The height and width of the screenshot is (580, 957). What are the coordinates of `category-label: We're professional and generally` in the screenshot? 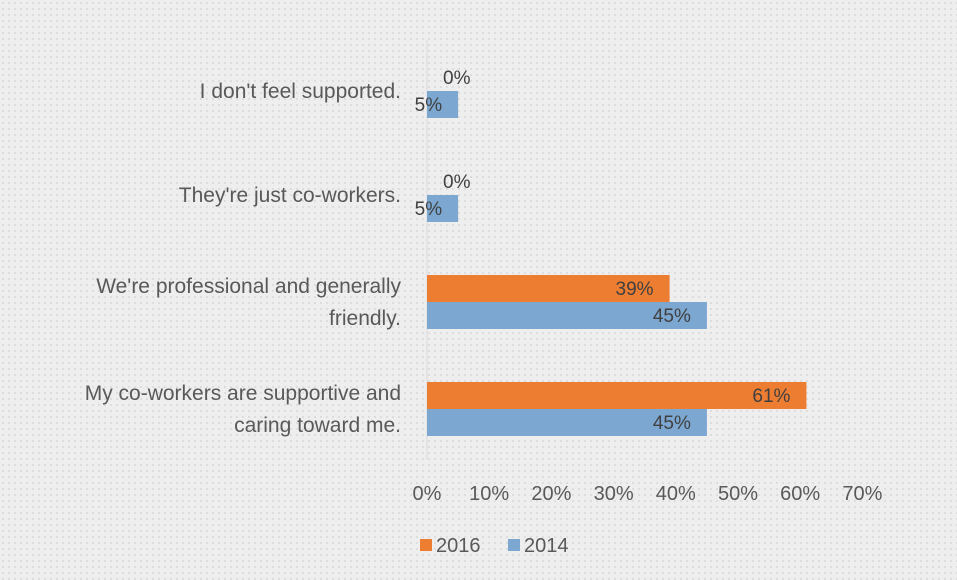 It's located at (248, 286).